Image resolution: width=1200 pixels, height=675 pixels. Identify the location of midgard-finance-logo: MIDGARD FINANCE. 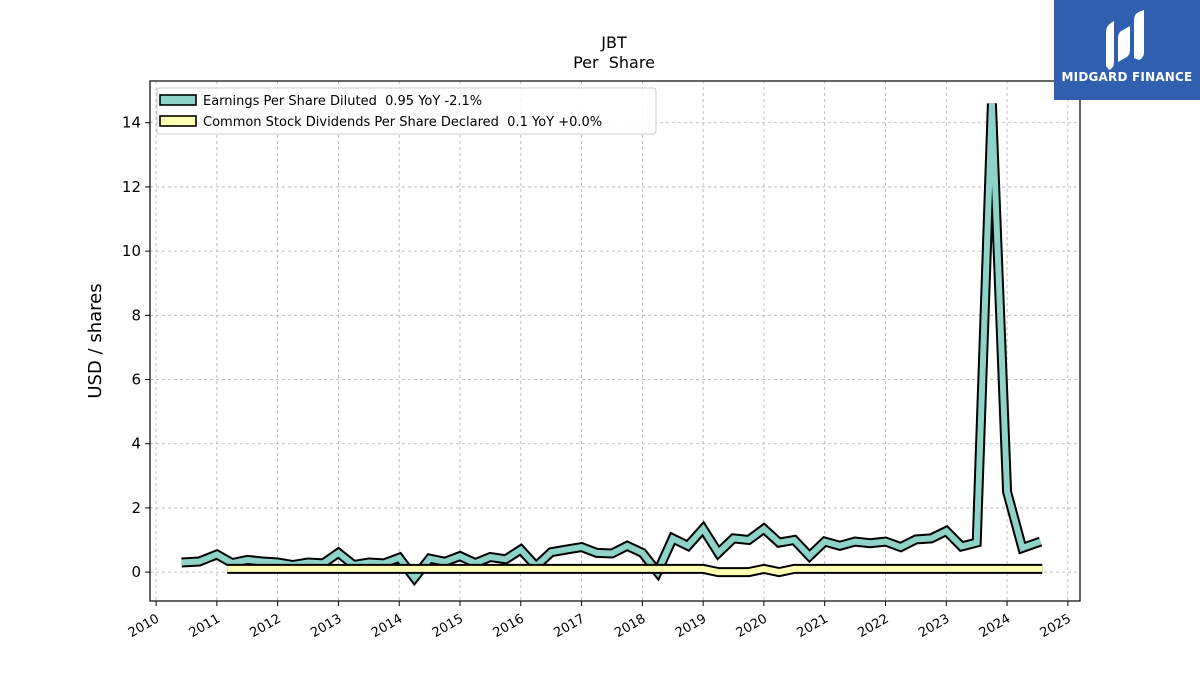
(1127, 50).